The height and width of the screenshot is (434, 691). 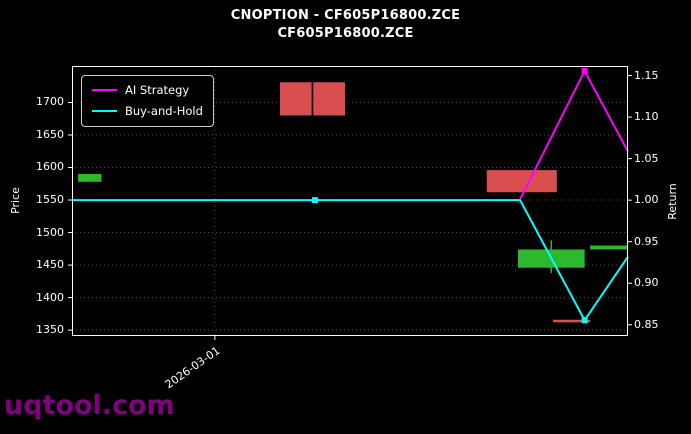 I want to click on right-tick-label: 1.00, so click(x=646, y=200).